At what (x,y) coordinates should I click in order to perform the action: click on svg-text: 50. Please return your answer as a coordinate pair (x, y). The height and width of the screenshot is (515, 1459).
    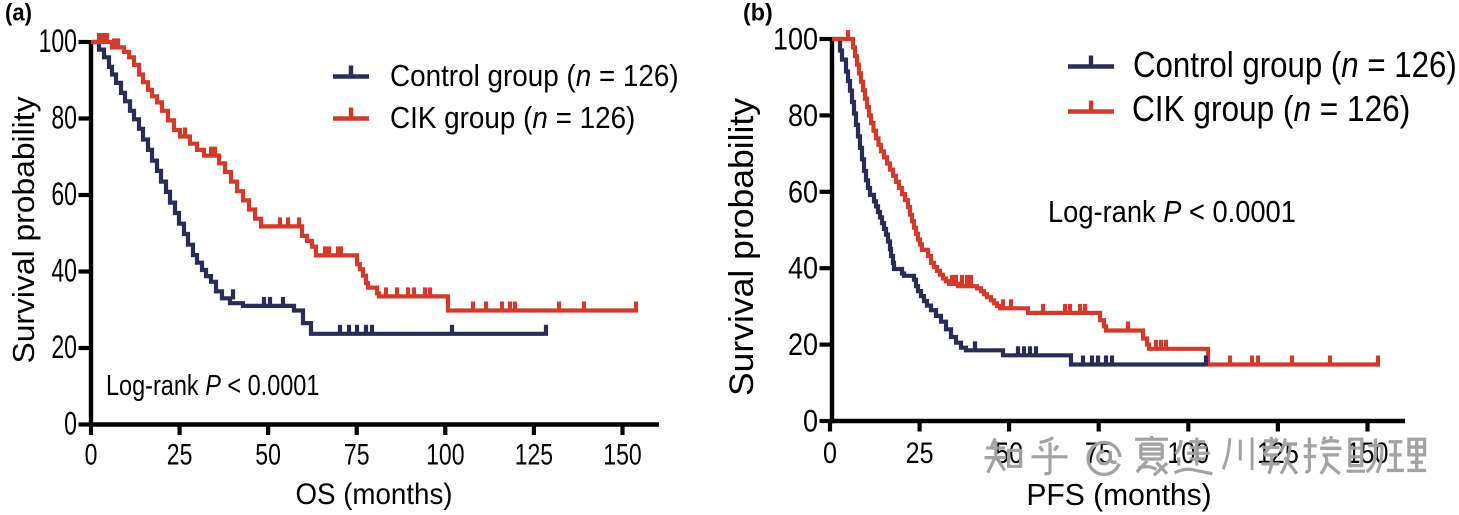
    Looking at the image, I should click on (268, 454).